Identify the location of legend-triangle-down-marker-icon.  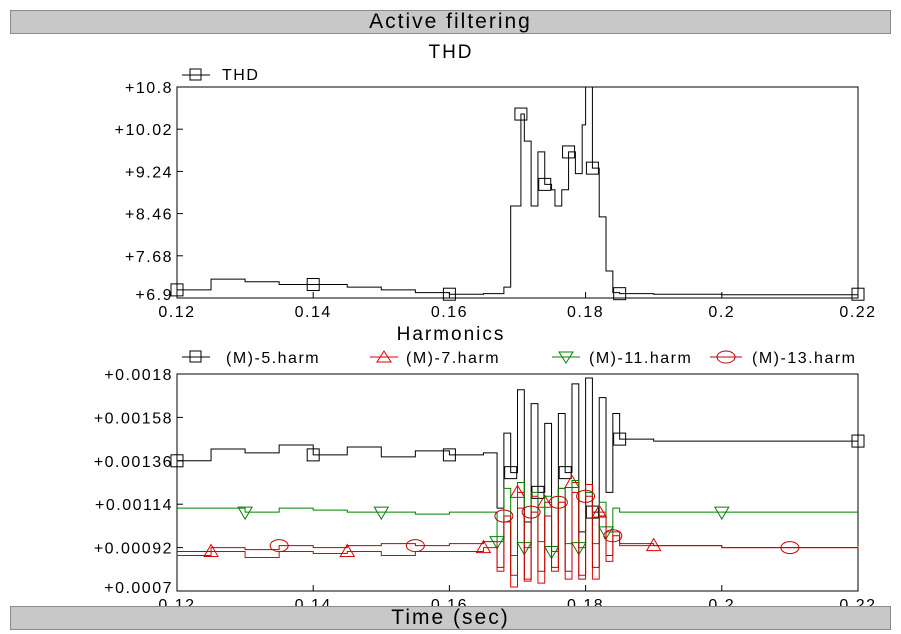
(566, 357).